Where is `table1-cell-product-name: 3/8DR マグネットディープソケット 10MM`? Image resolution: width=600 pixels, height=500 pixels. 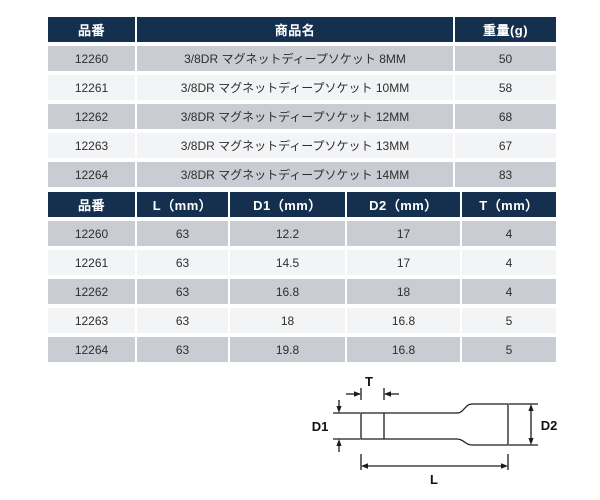
table1-cell-product-name: 3/8DR マグネットディープソケット 10MM is located at coordinates (295, 87).